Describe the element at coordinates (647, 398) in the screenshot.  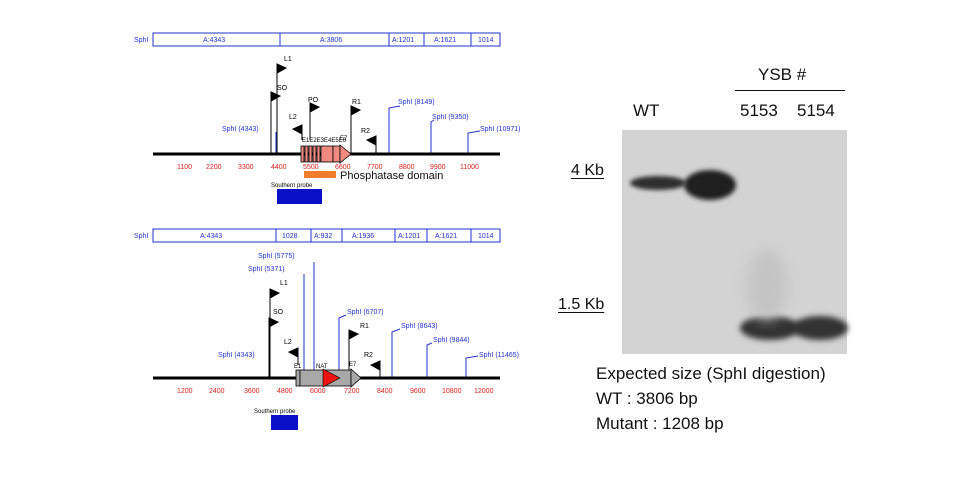
I see `expected-size-wt: WT : 3806 bp` at that location.